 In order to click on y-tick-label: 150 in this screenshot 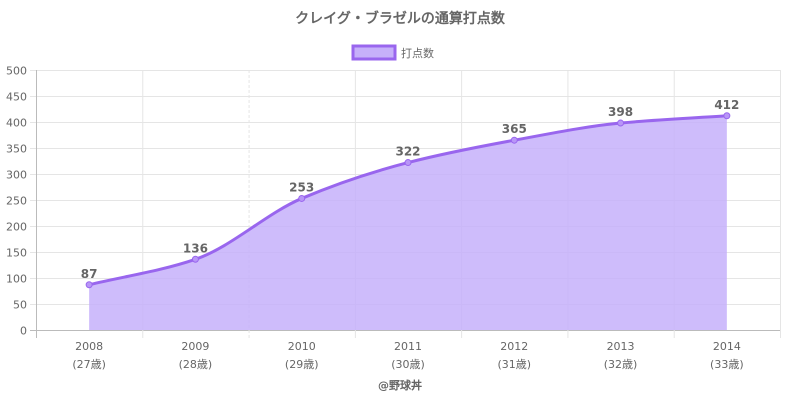, I will do `click(16, 253)`.